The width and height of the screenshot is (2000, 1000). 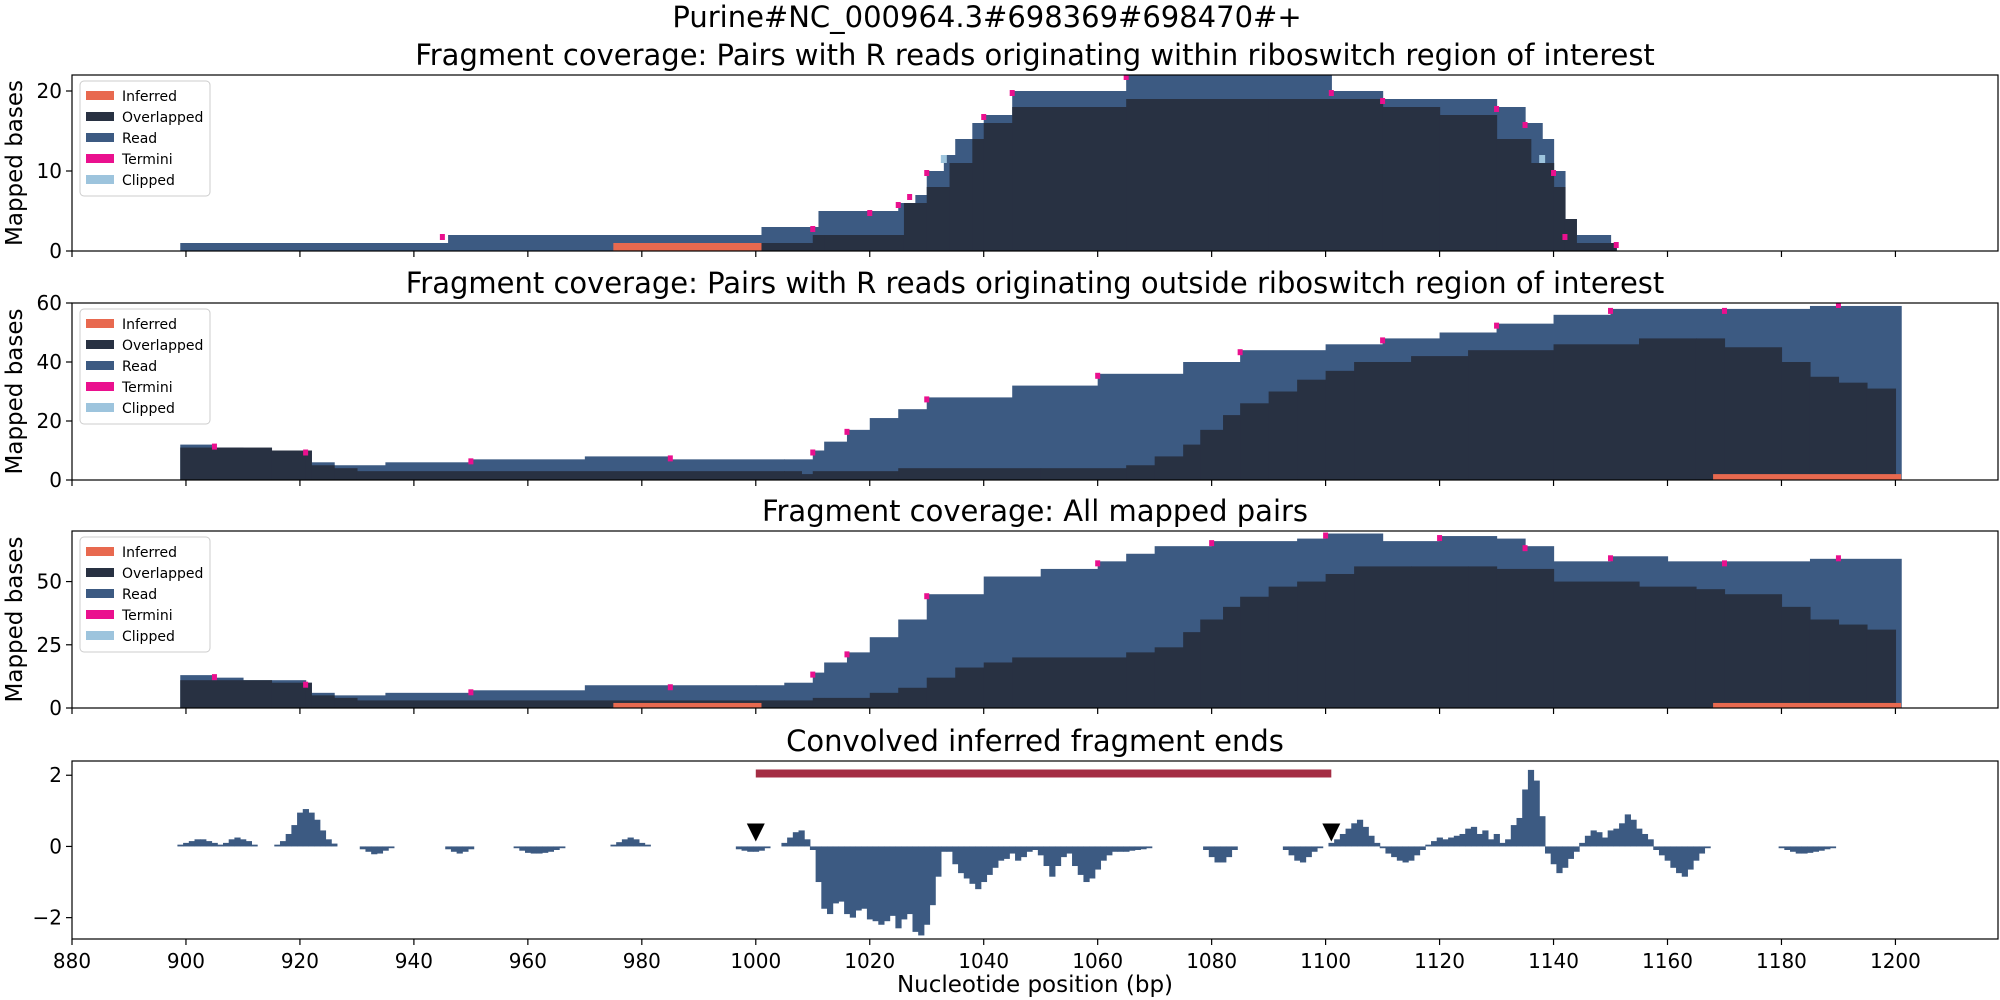 What do you see at coordinates (139, 367) in the screenshot?
I see `legend-label: Read` at bounding box center [139, 367].